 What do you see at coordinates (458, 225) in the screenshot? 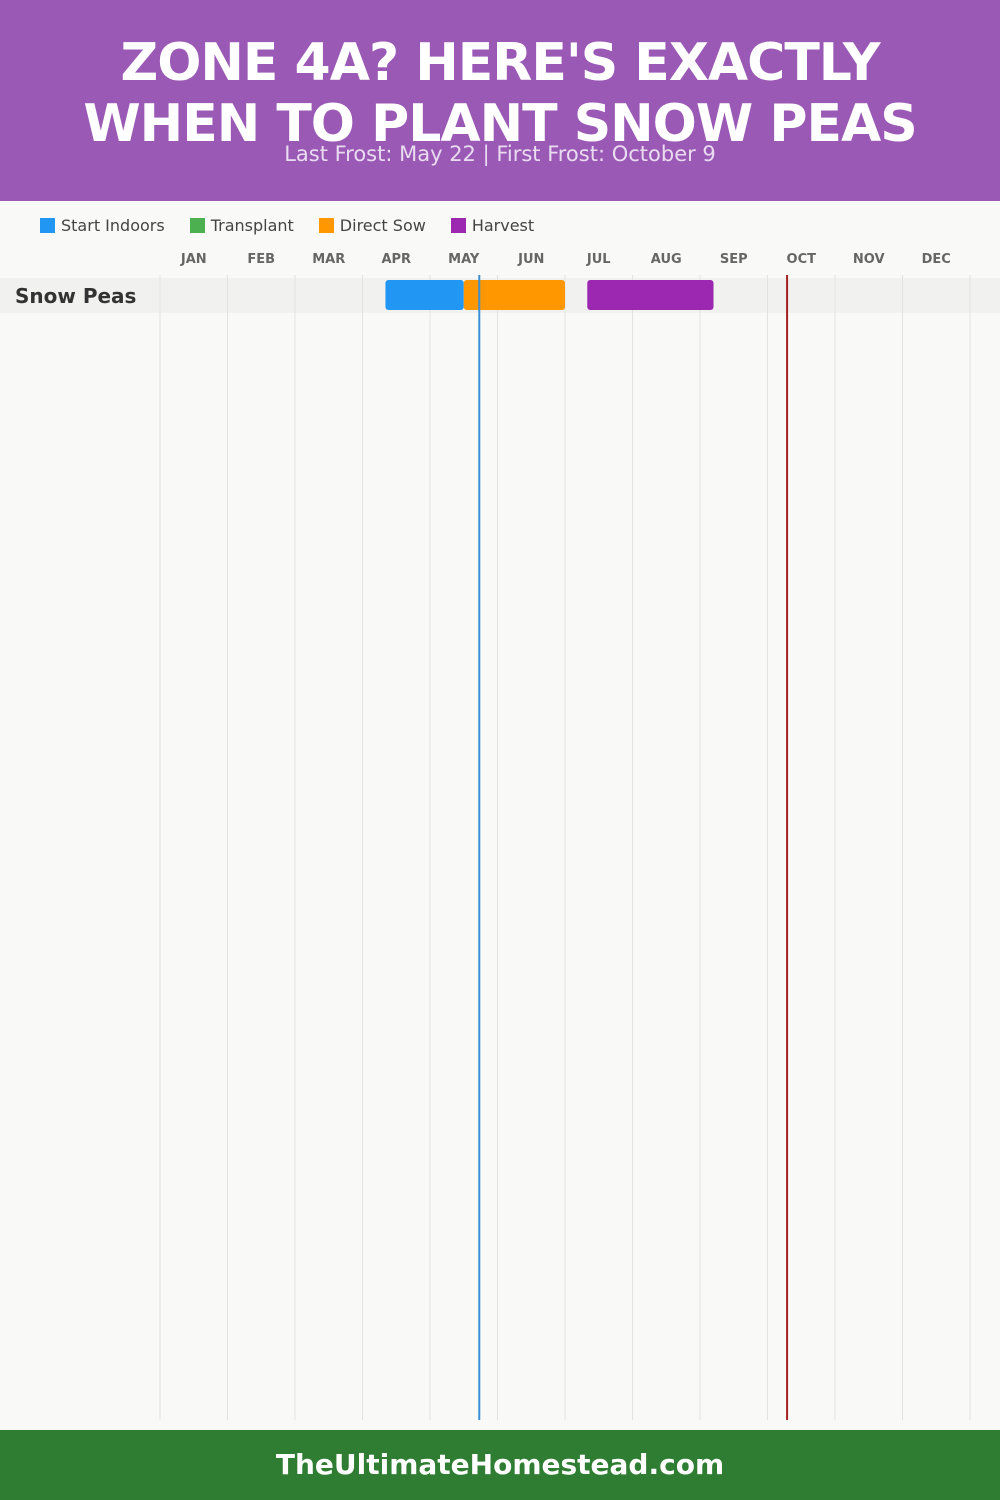
I see `legend-swatch-harvest` at bounding box center [458, 225].